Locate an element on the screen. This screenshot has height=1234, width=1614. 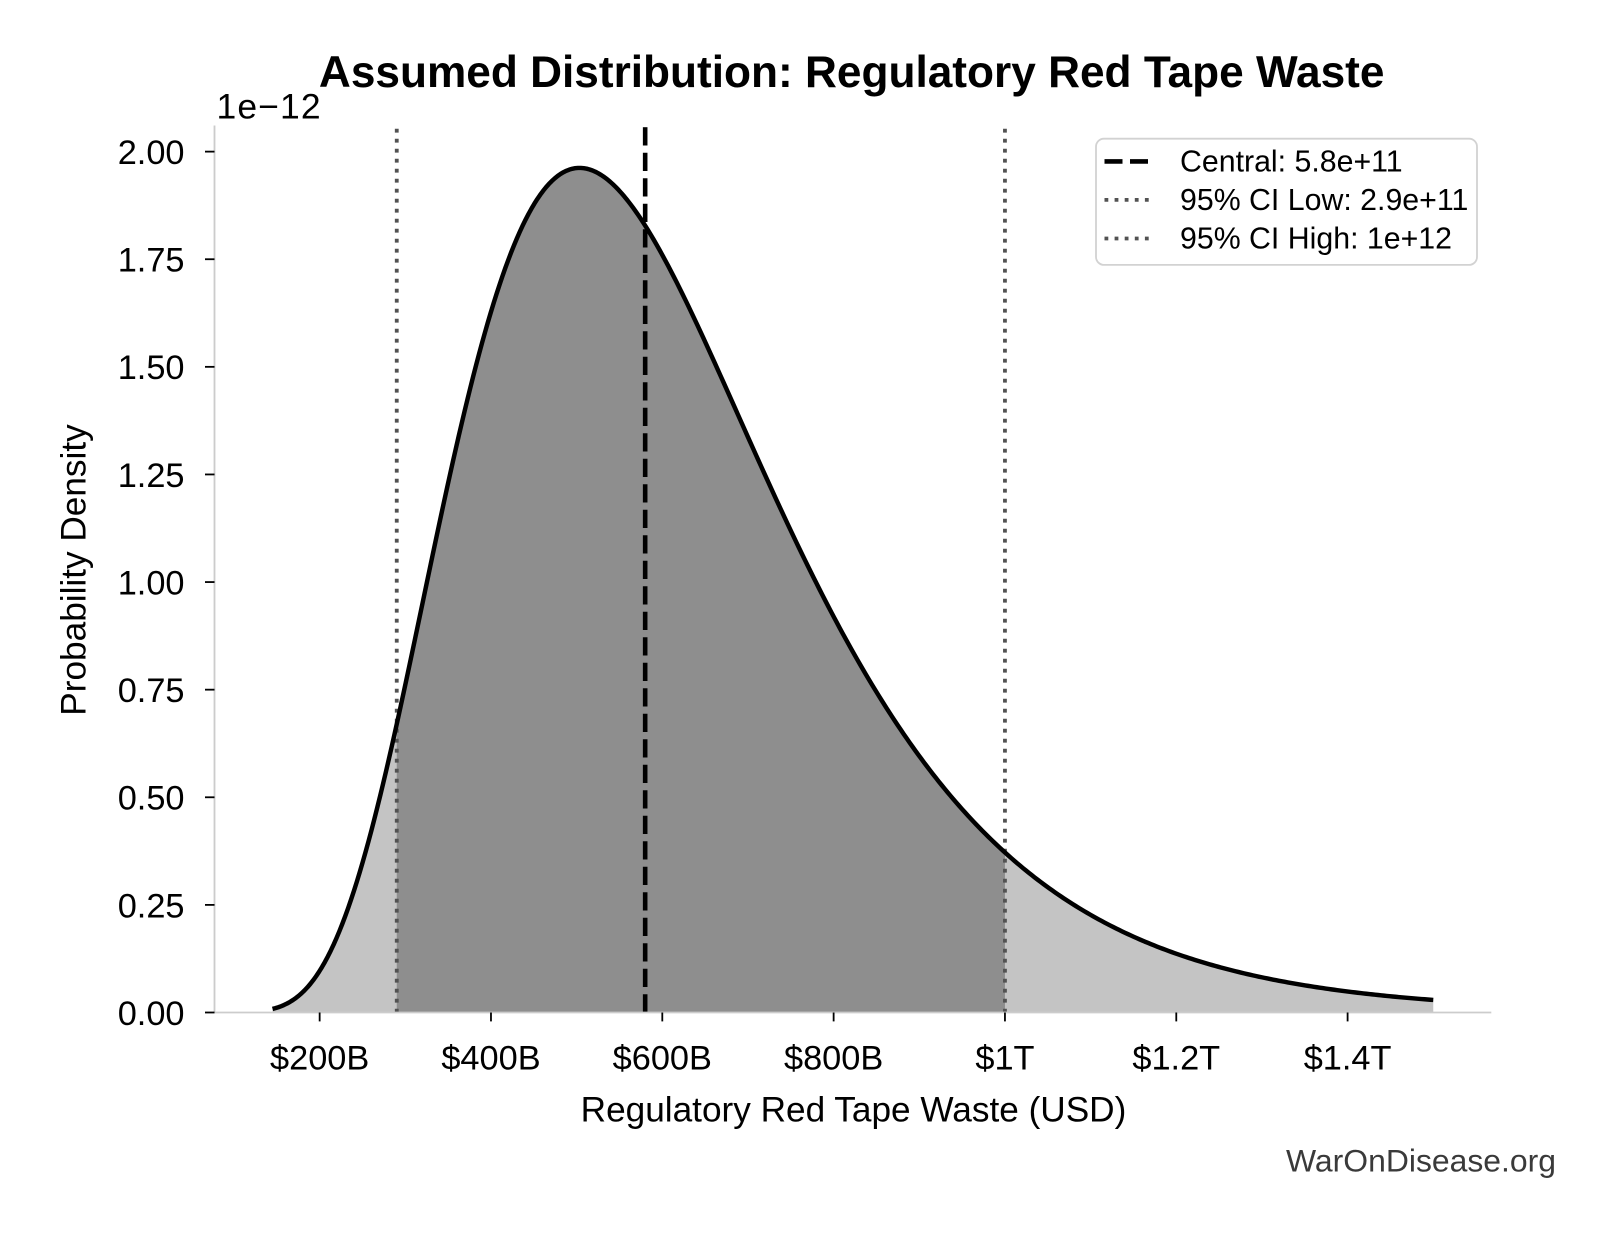
svg-text: $1.4T is located at coordinates (1348, 1059).